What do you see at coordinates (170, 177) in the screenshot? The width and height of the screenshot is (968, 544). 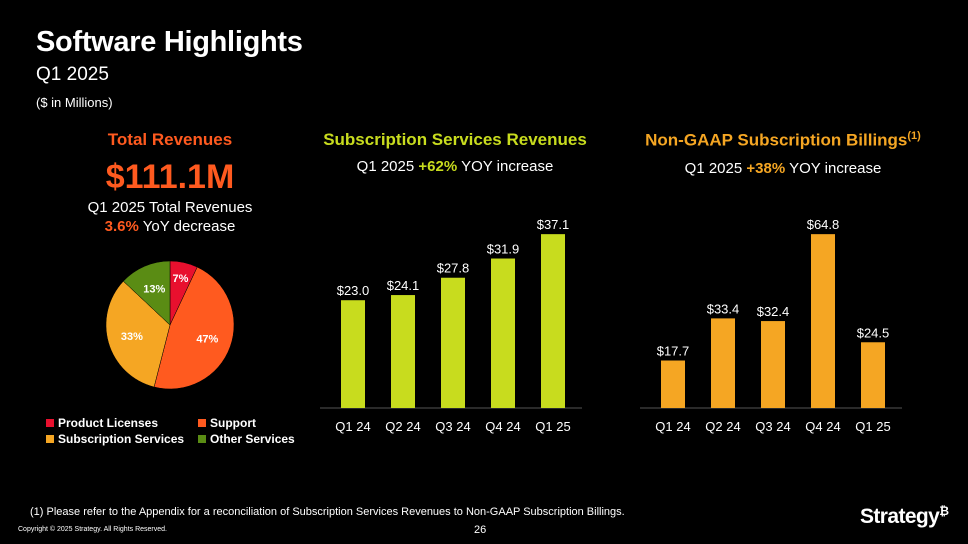 I see `total-revenues-value: $111.1M` at bounding box center [170, 177].